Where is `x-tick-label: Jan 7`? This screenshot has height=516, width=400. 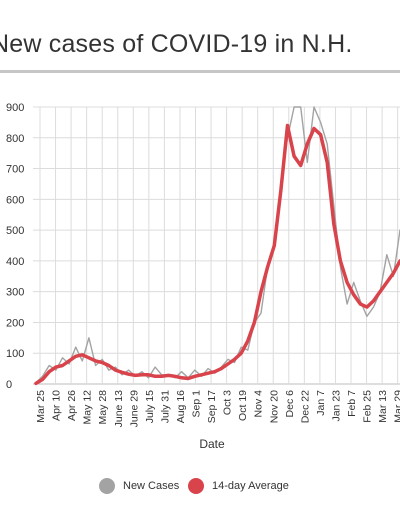
x-tick-label: Jan 7 is located at coordinates (321, 403).